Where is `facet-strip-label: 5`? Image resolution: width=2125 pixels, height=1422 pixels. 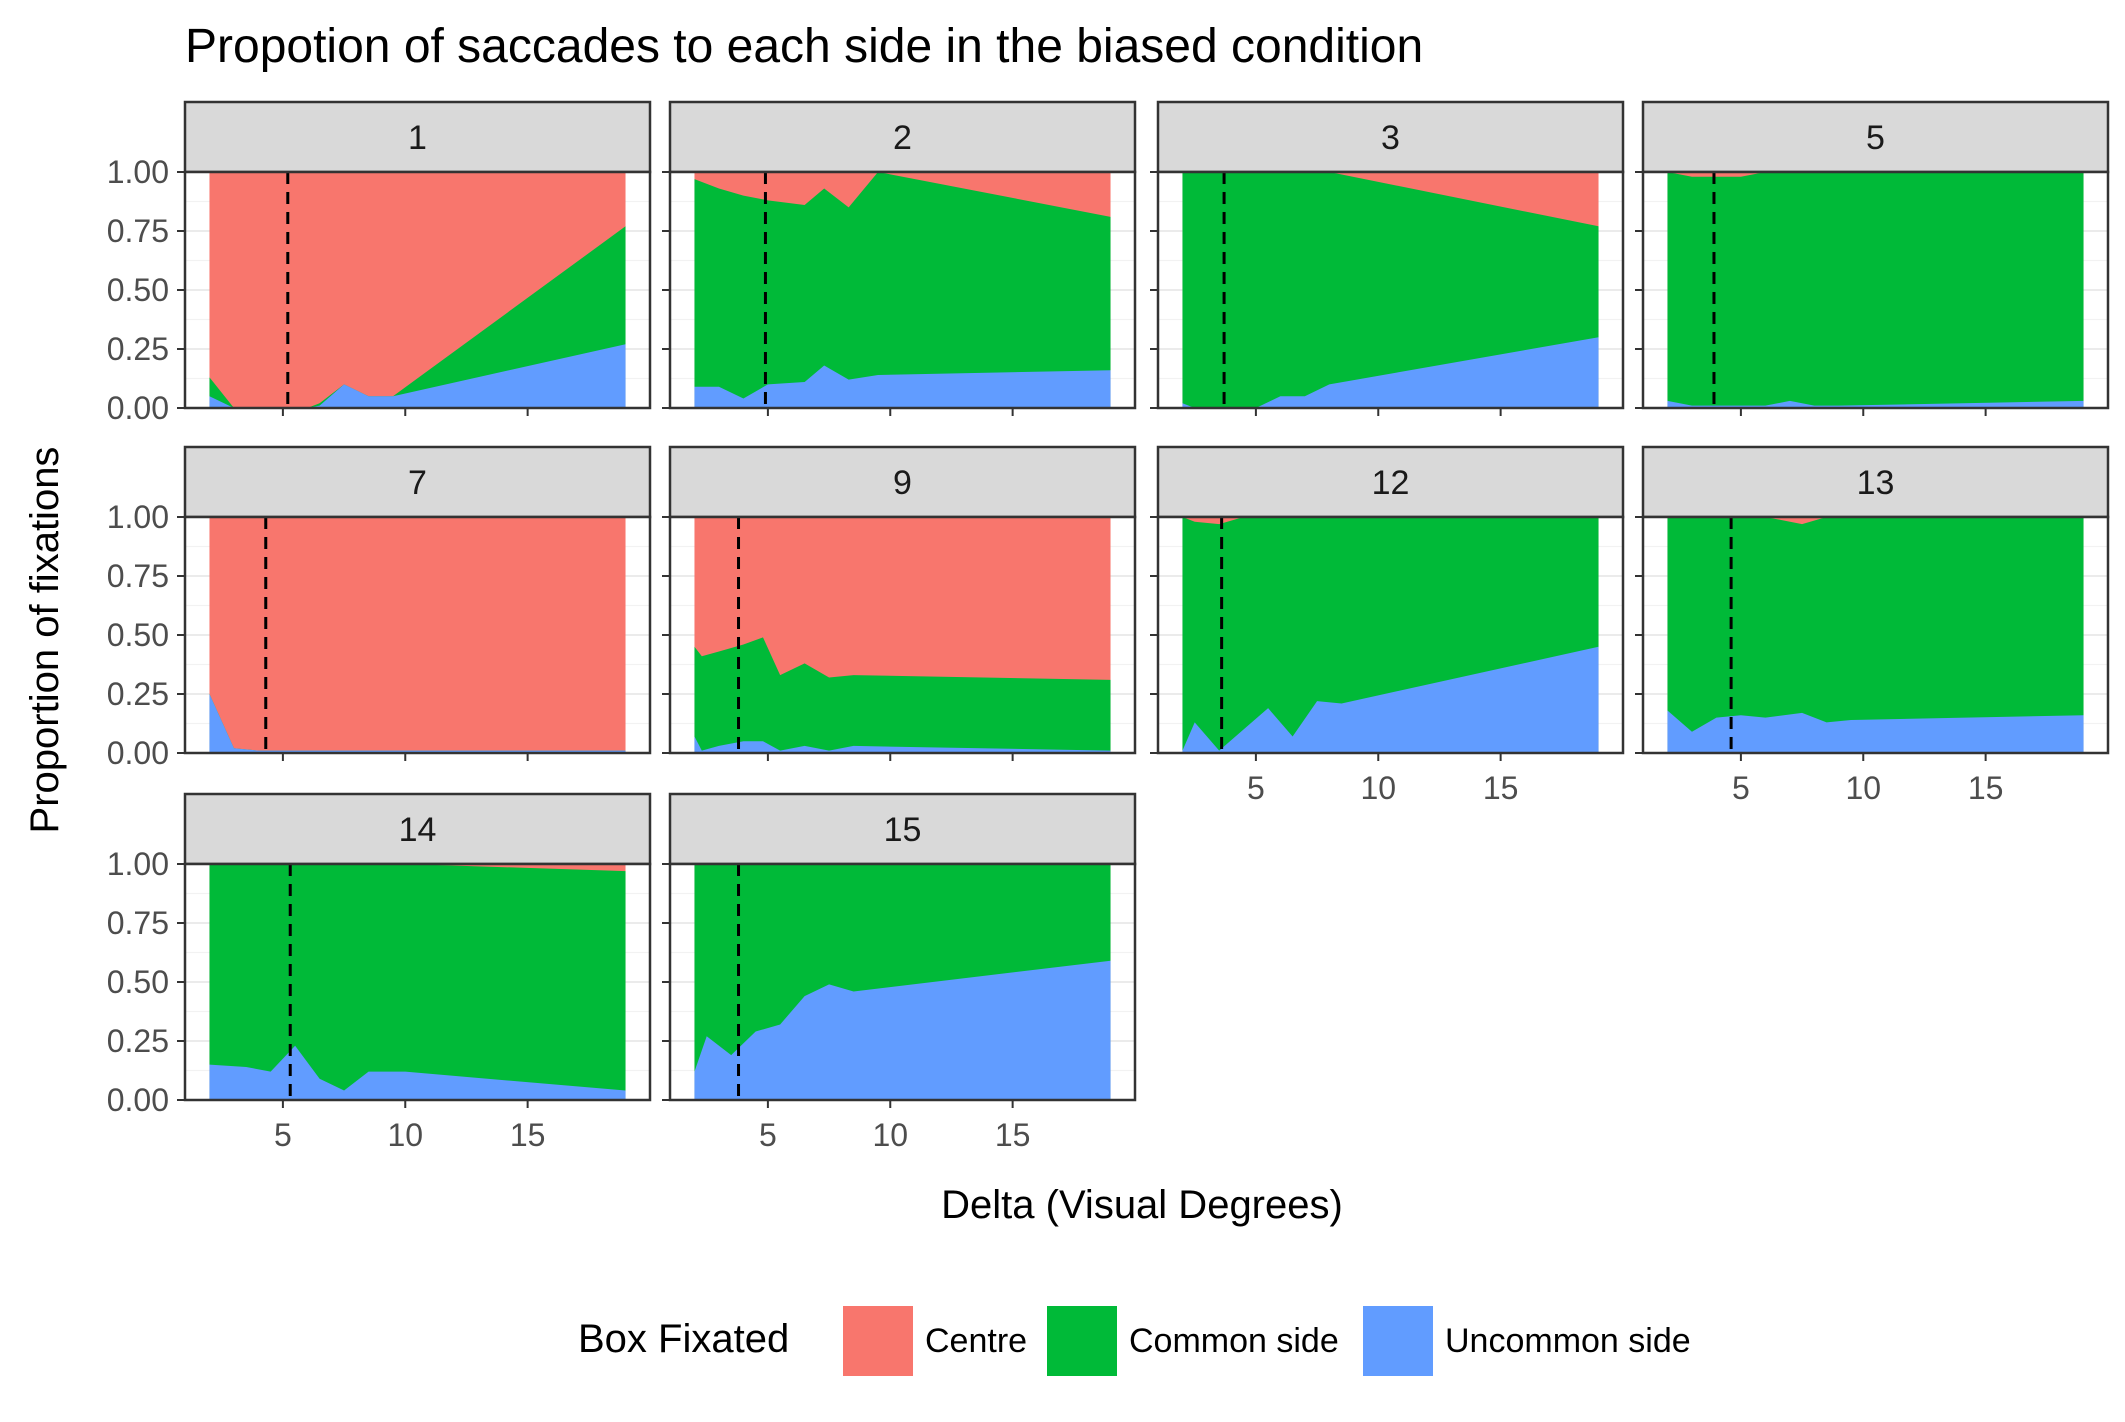 facet-strip-label: 5 is located at coordinates (1875, 138).